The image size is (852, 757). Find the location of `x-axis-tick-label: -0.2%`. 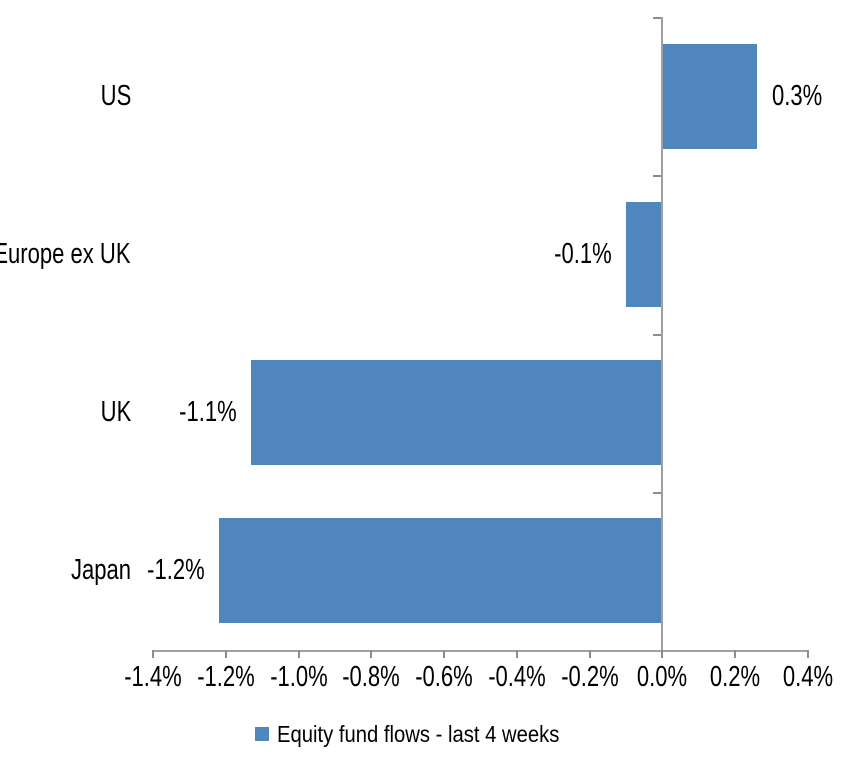

x-axis-tick-label: -0.2% is located at coordinates (589, 677).